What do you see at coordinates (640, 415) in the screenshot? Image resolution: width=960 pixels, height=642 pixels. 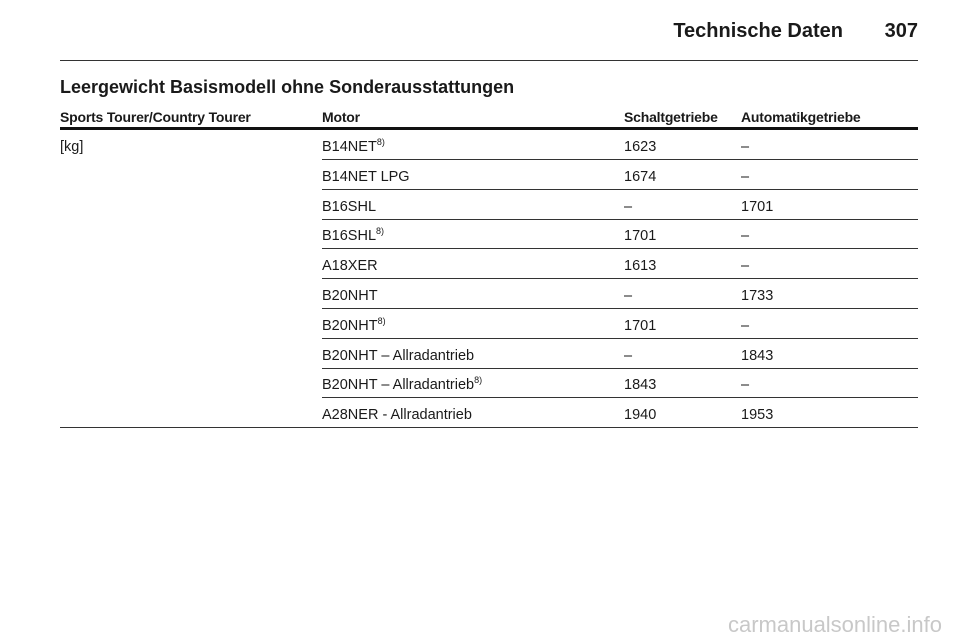 I see `manual-cell: 1940` at bounding box center [640, 415].